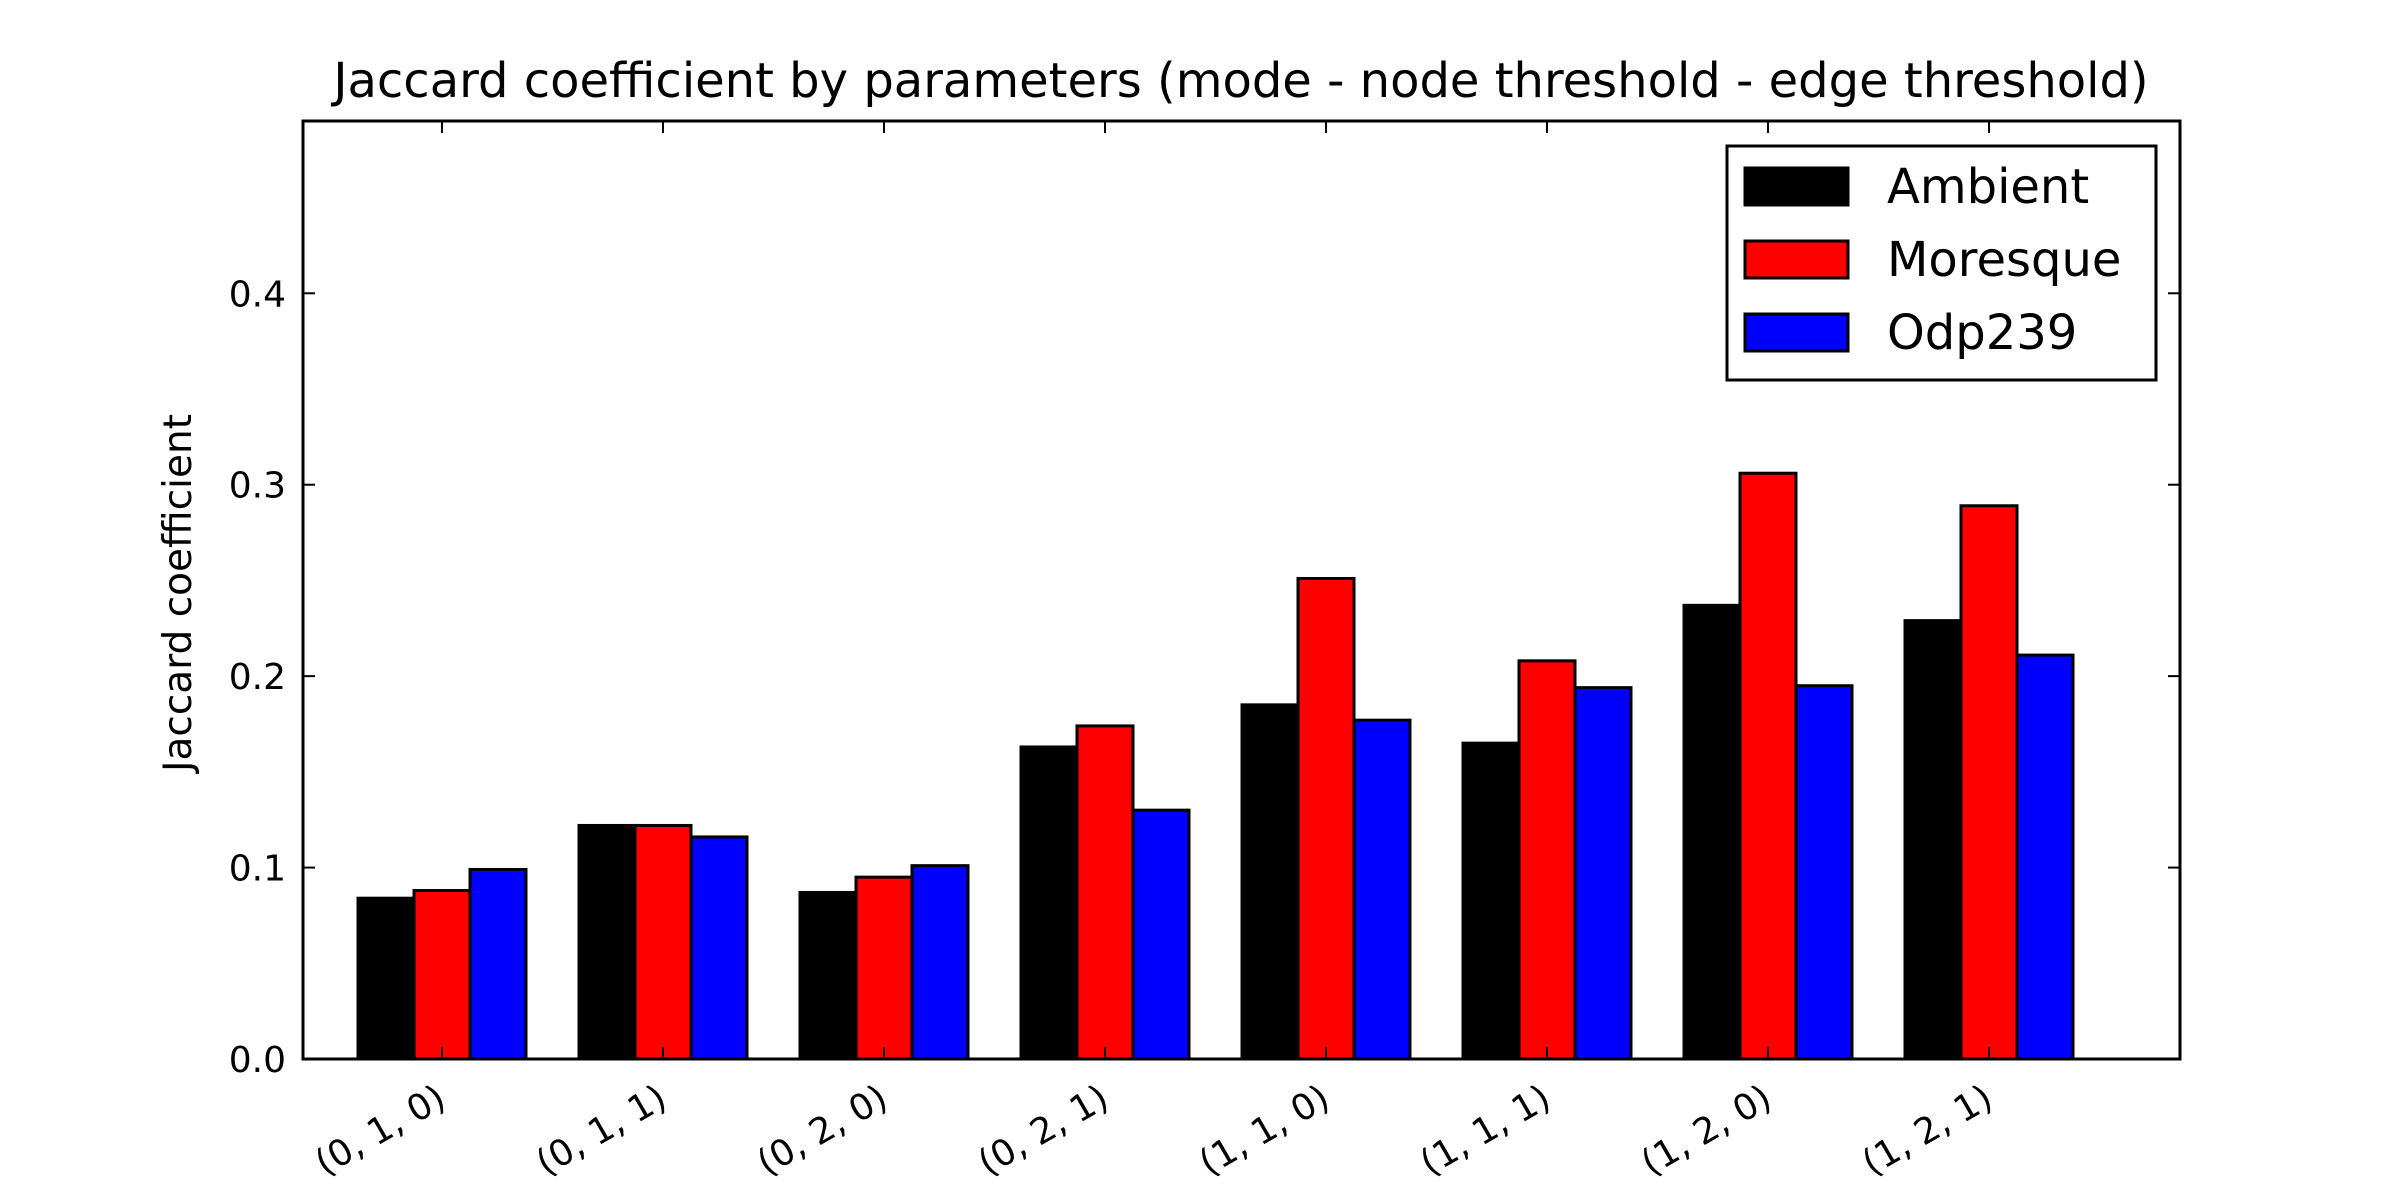 Image resolution: width=2400 pixels, height=1200 pixels. I want to click on legend-swatch-odp239, so click(1796, 332).